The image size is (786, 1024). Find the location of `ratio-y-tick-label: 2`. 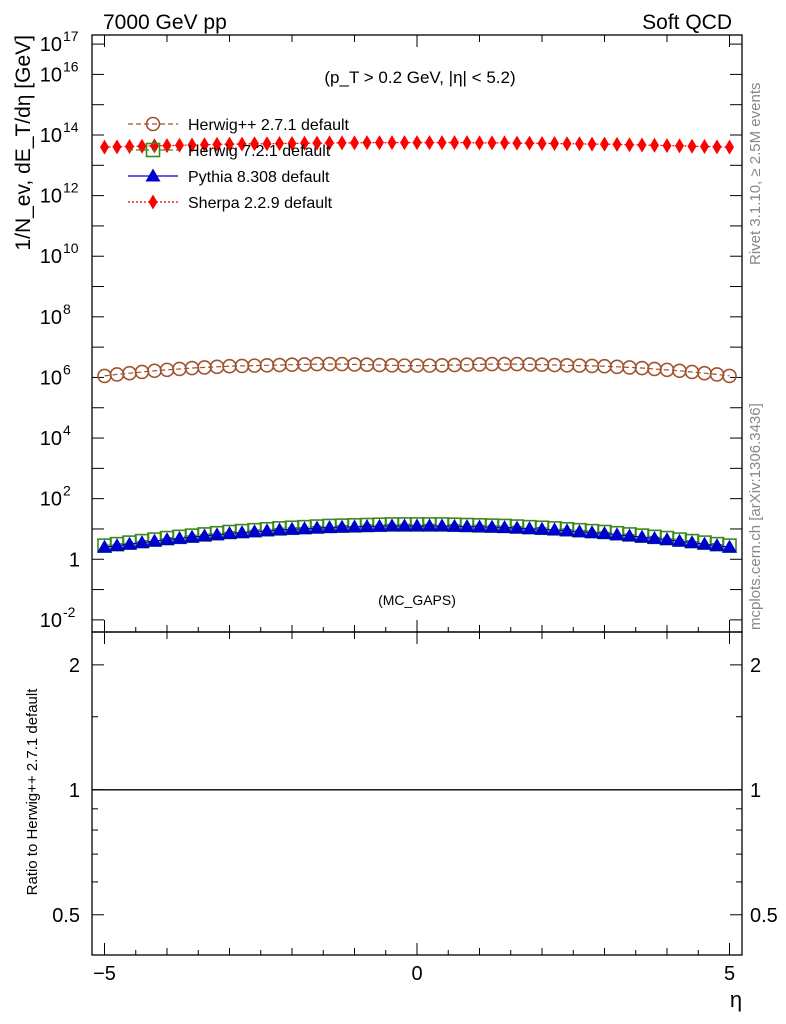

ratio-y-tick-label: 2 is located at coordinates (74, 666).